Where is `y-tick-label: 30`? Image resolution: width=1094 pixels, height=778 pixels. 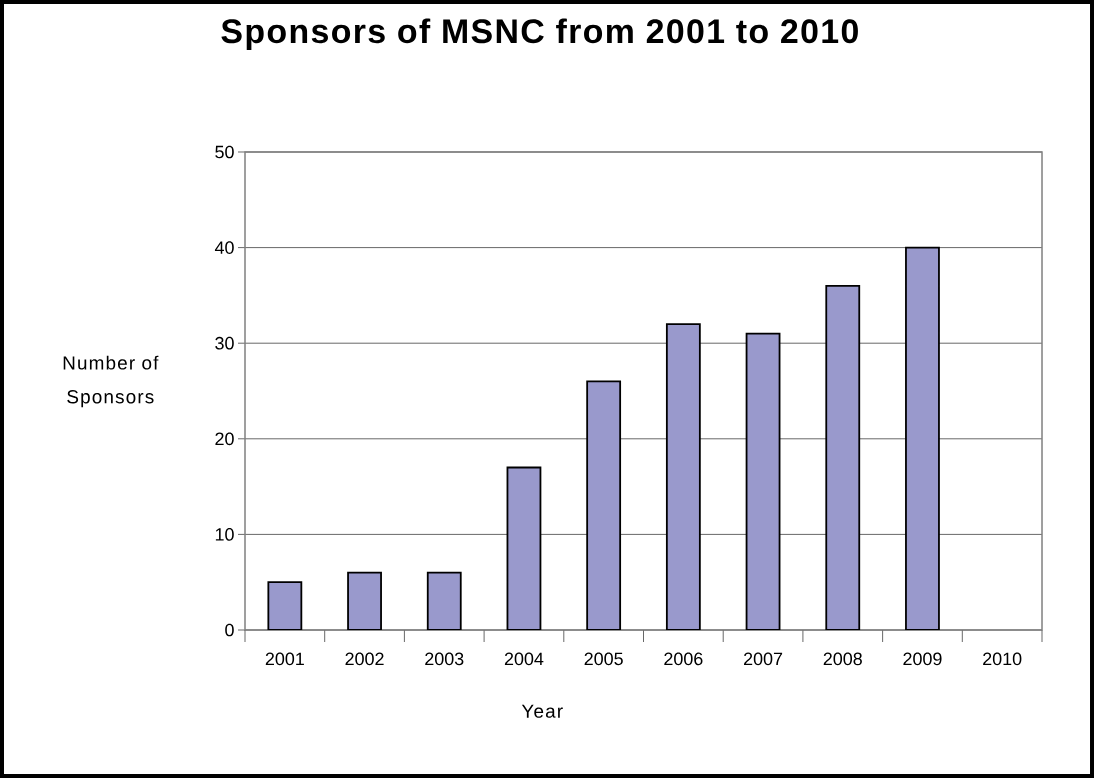 y-tick-label: 30 is located at coordinates (224, 343).